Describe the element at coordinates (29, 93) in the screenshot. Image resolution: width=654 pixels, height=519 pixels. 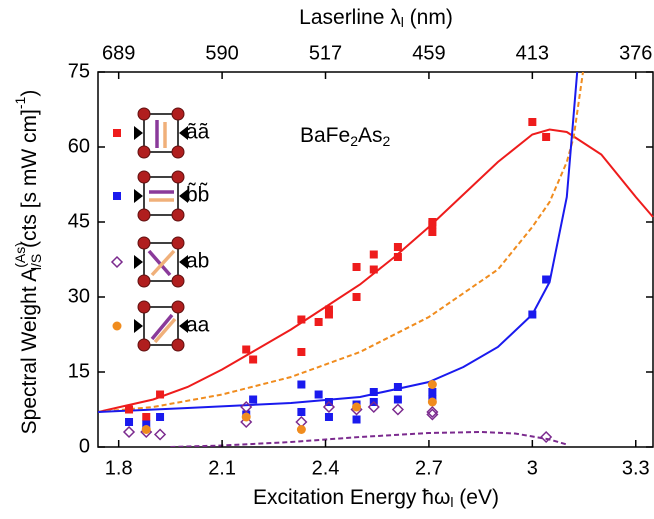
I see `y-label-part: )` at that location.